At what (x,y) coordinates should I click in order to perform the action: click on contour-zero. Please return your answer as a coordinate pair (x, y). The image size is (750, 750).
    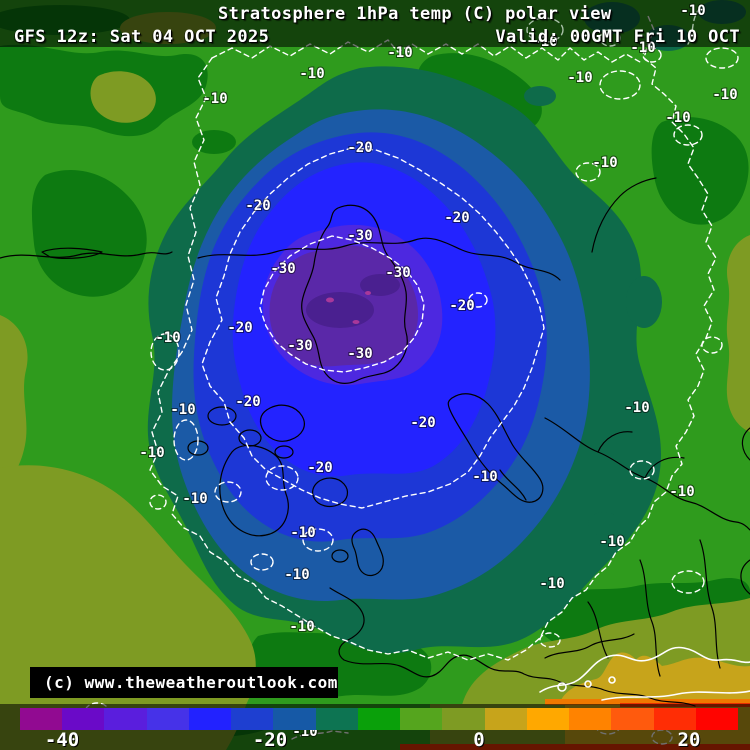
    Looking at the image, I should click on (644, 673).